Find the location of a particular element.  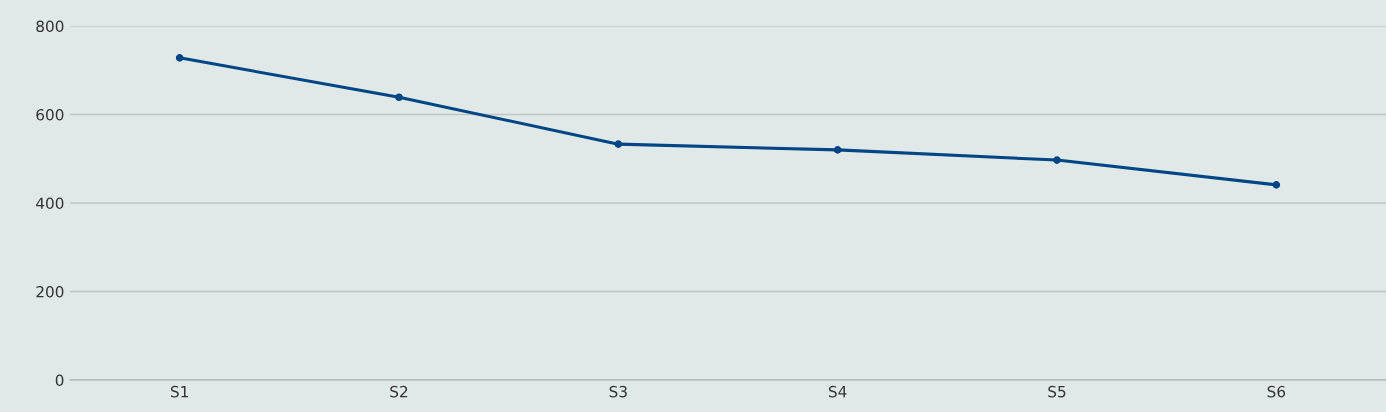

x-tick-label: S3 is located at coordinates (618, 391).